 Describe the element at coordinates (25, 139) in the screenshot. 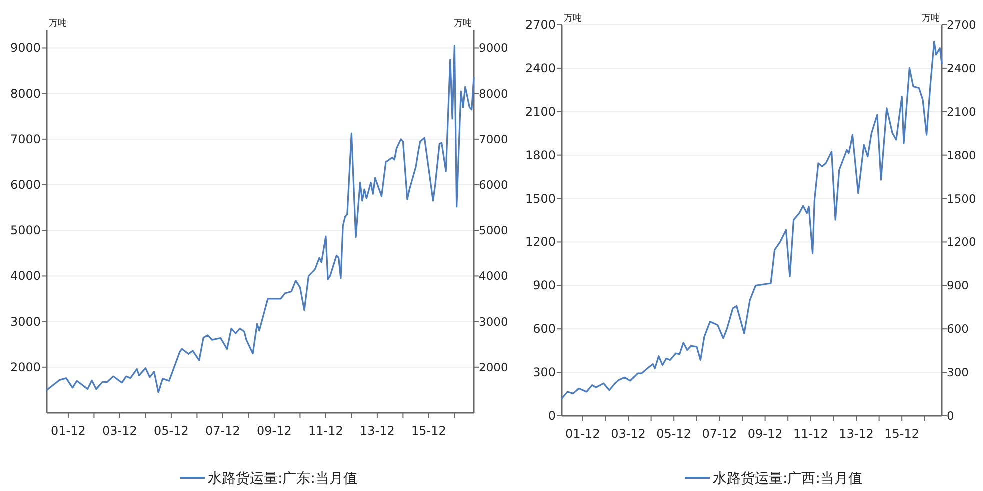

I see `y-tick-label: 7000` at that location.